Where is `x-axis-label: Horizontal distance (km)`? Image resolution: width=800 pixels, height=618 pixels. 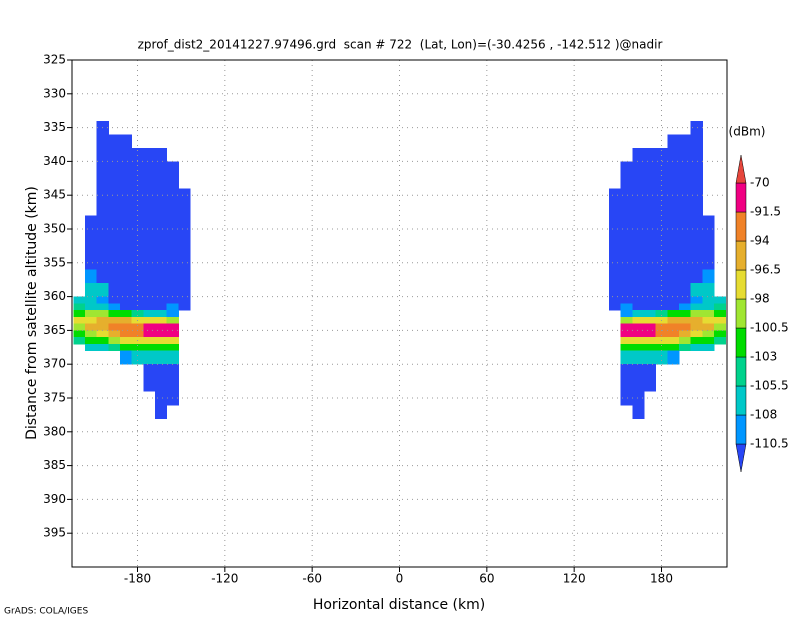
x-axis-label: Horizontal distance (km) is located at coordinates (399, 605).